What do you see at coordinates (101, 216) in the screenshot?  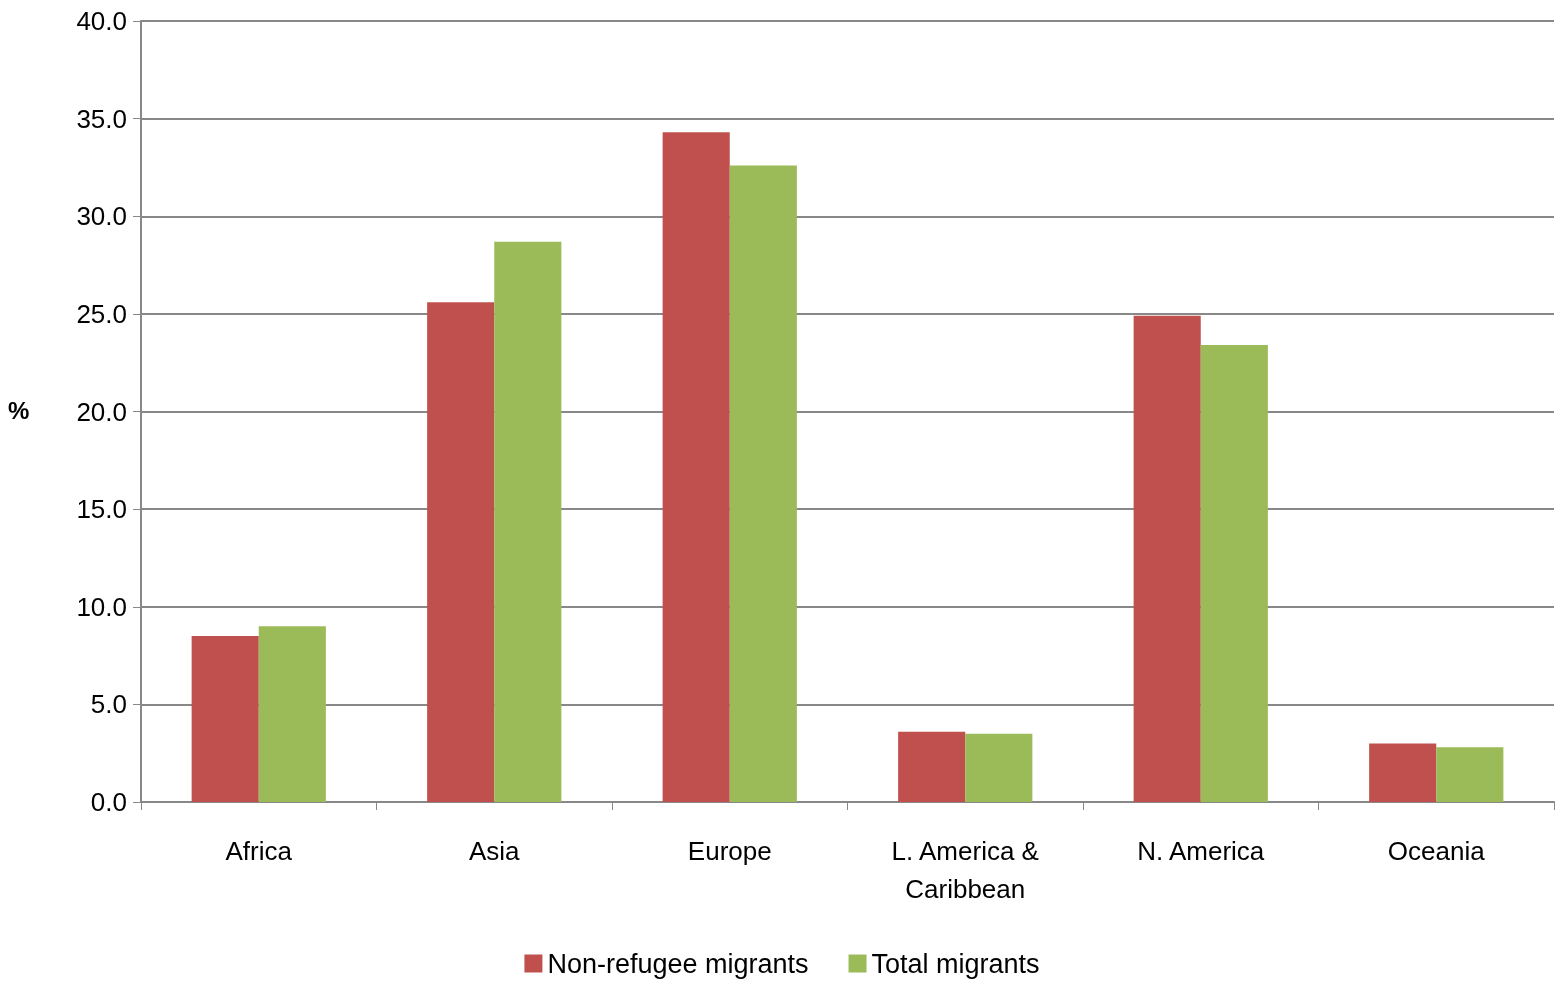 I see `y-tick-label: 30.0` at bounding box center [101, 216].